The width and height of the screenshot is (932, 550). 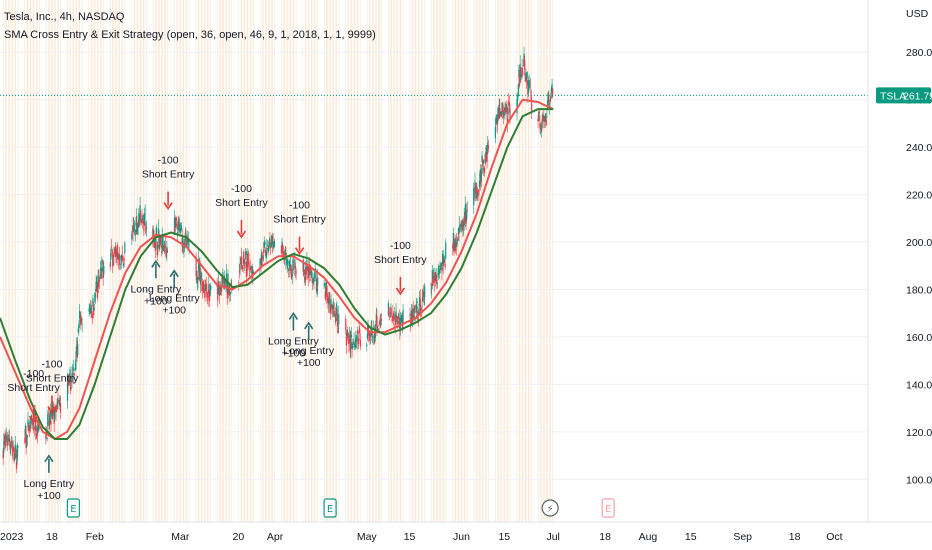 I want to click on currency-label: USD, so click(x=917, y=14).